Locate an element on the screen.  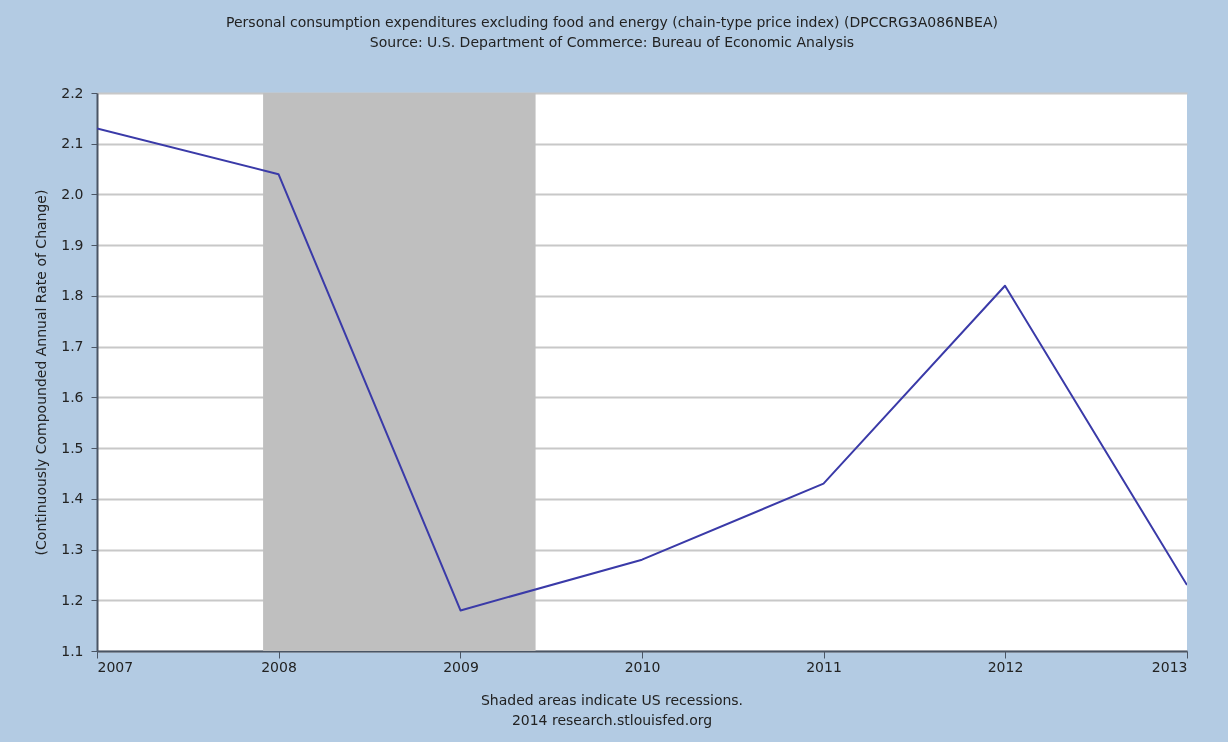
y-tick-label: 1.6 is located at coordinates (72, 396).